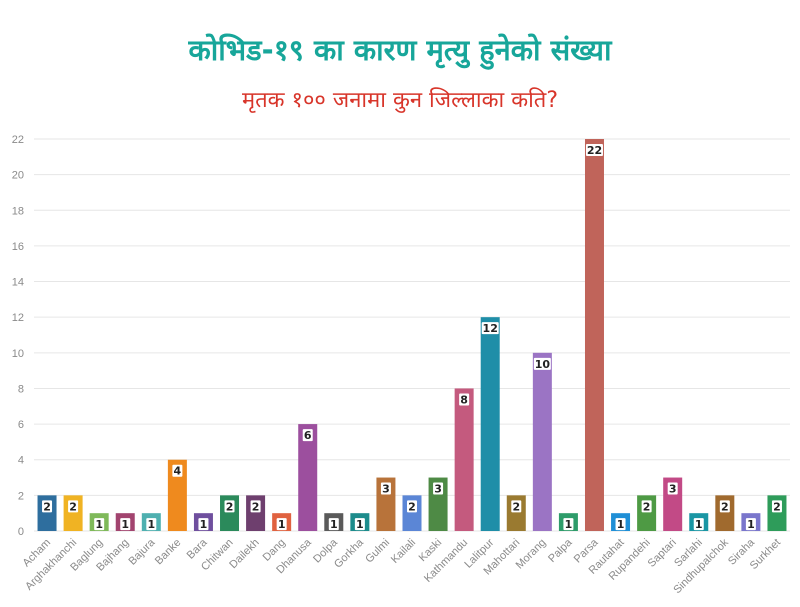 This screenshot has width=800, height=607. What do you see at coordinates (349, 553) in the screenshot?
I see `x-tick-label: Gorkha` at bounding box center [349, 553].